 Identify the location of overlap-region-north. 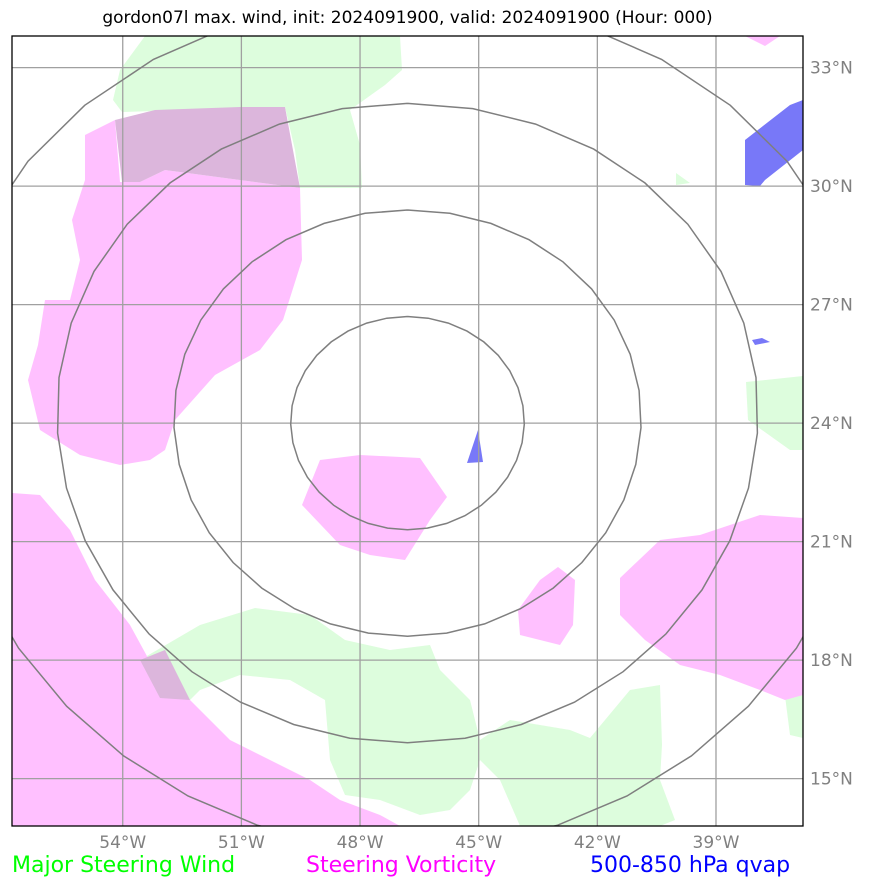
(207, 147).